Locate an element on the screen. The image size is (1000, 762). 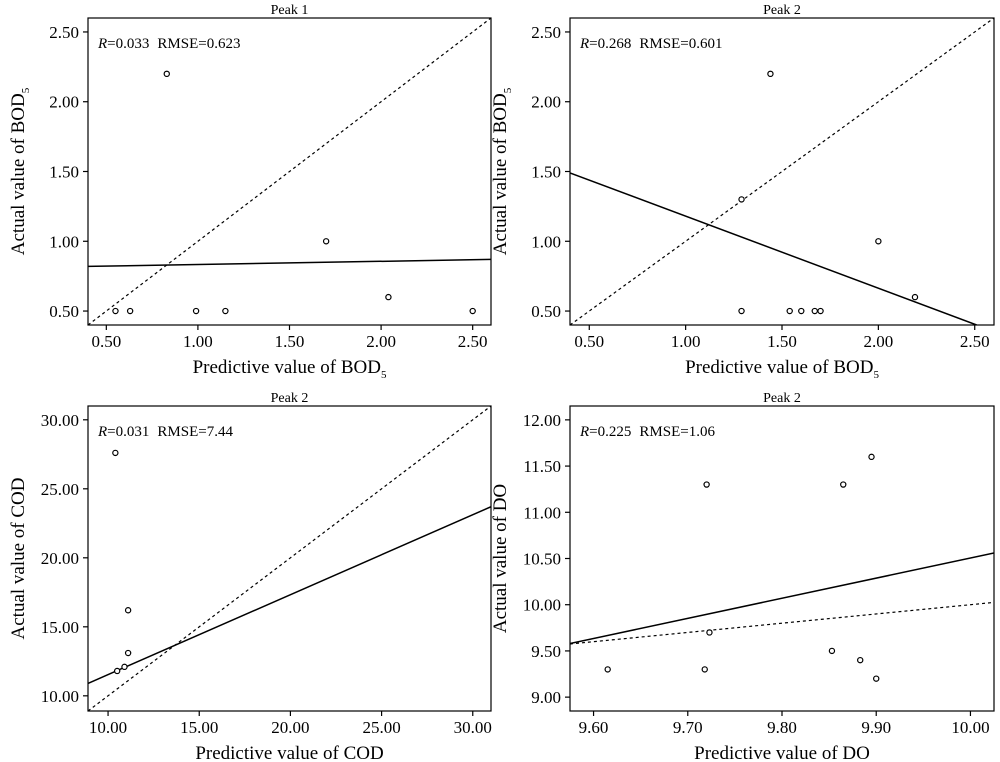
y-tick-label: 30.00 is located at coordinates (60, 420).